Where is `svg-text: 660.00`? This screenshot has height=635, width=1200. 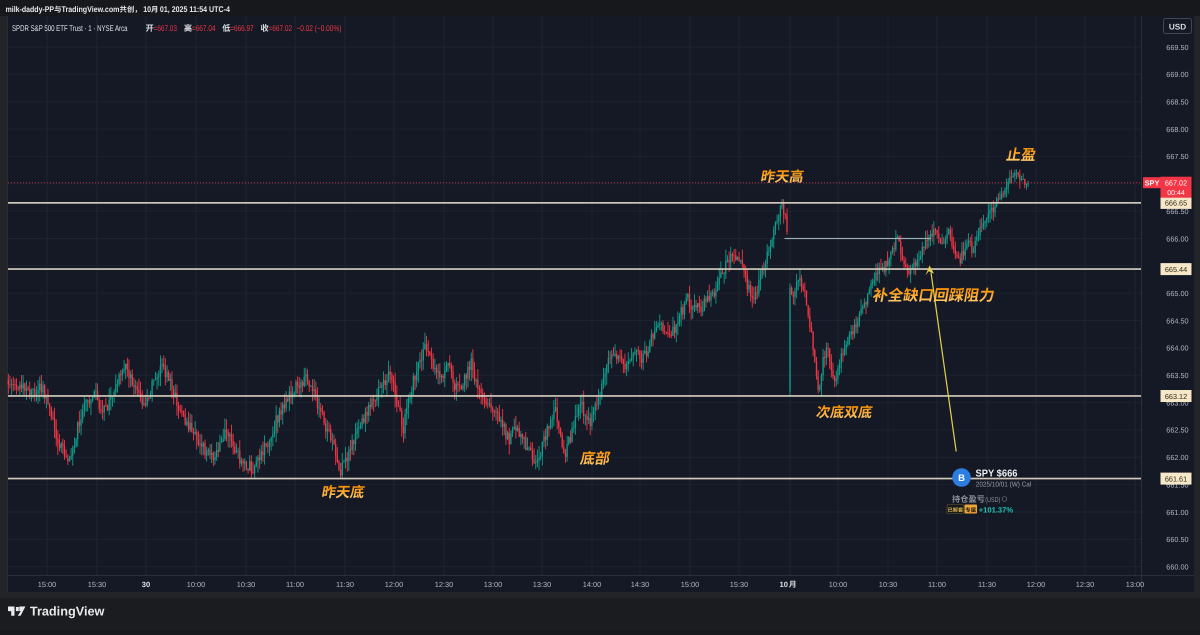 svg-text: 660.00 is located at coordinates (1177, 566).